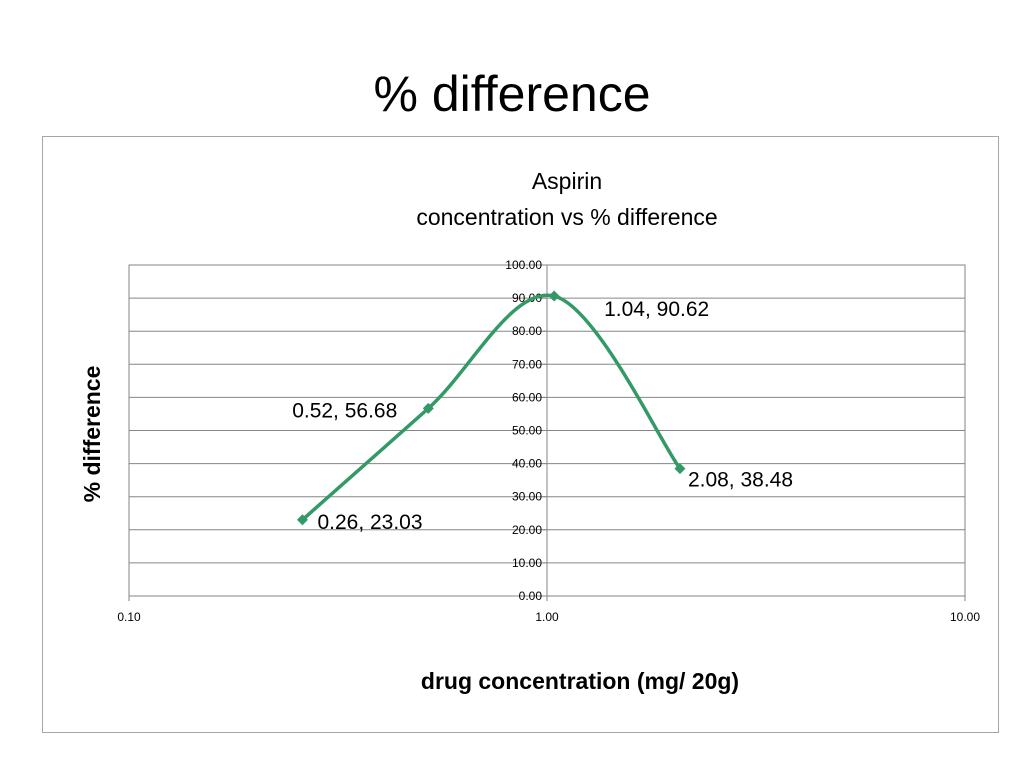  Describe the element at coordinates (527, 331) in the screenshot. I see `y-tick-label: 80.00` at that location.